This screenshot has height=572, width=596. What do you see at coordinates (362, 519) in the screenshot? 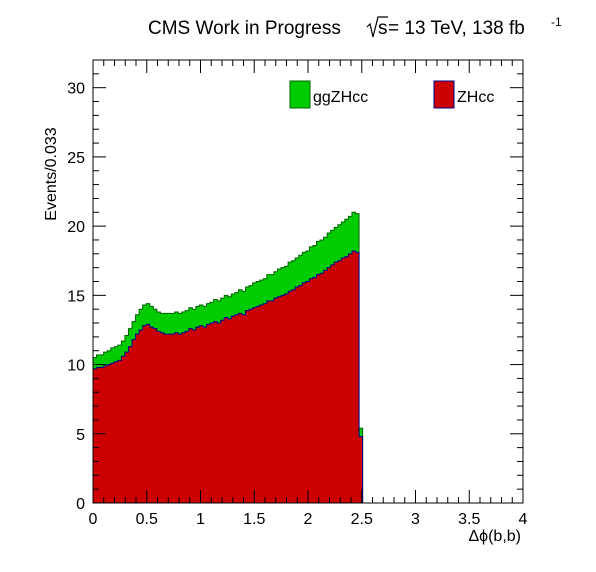
I see `x-tick-label: 2.5` at bounding box center [362, 519].